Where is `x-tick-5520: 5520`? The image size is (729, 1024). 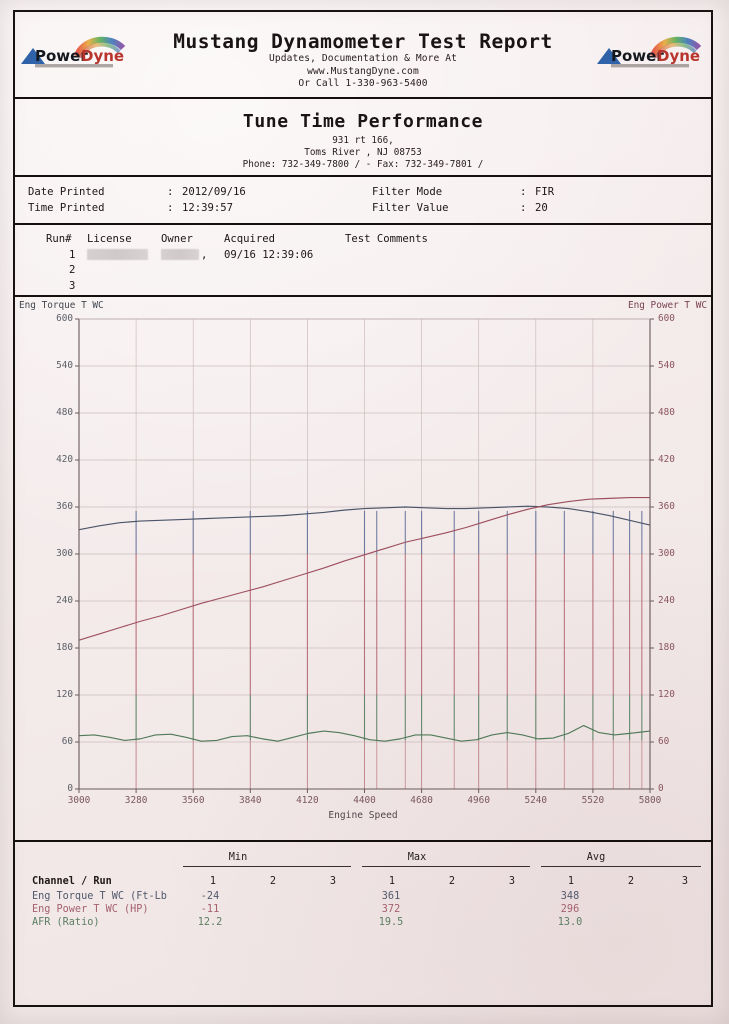
x-tick-5520: 5520 is located at coordinates (593, 800).